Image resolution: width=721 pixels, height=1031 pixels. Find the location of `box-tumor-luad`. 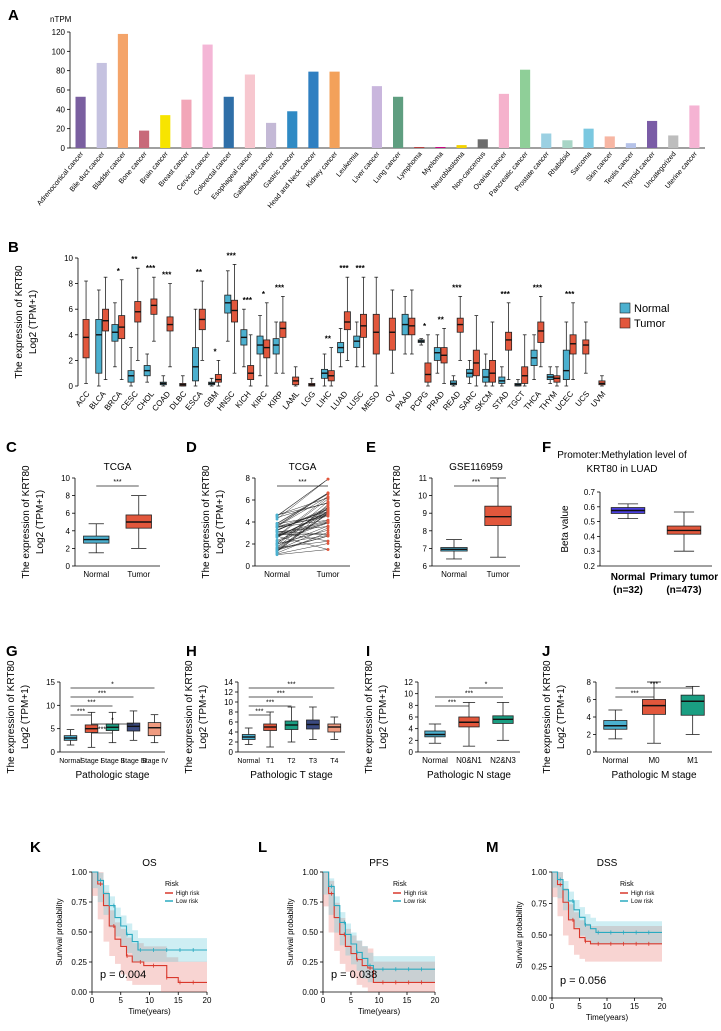

box-tumor-luad is located at coordinates (347, 318).